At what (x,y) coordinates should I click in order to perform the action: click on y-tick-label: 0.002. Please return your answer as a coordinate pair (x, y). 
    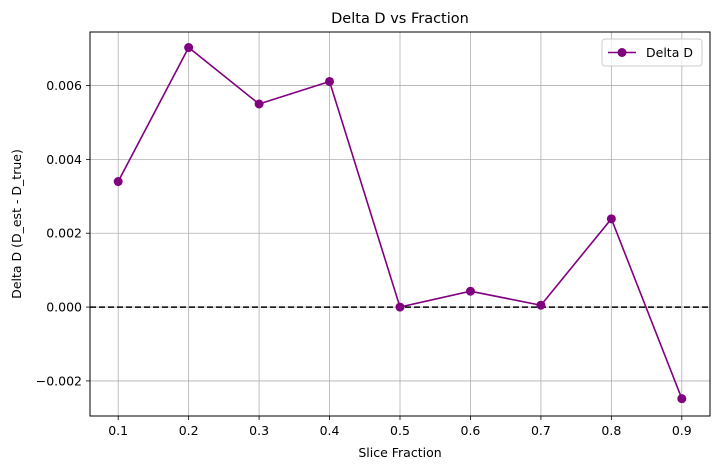
    Looking at the image, I should click on (64, 233).